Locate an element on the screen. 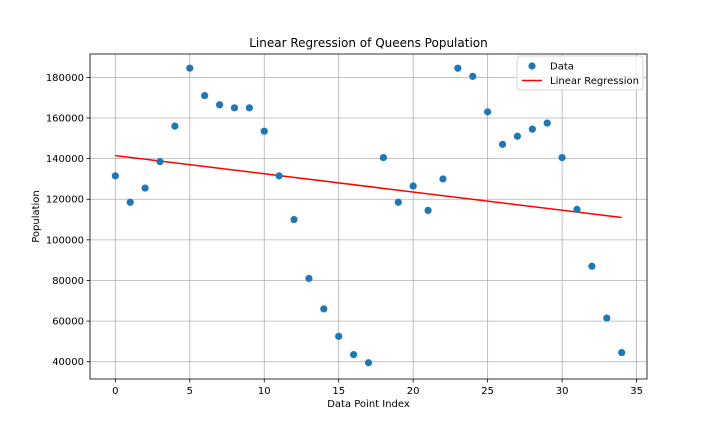 The height and width of the screenshot is (432, 720). x-axis-ticks: 0 5 10 15 20 25 30 35 is located at coordinates (377, 388).